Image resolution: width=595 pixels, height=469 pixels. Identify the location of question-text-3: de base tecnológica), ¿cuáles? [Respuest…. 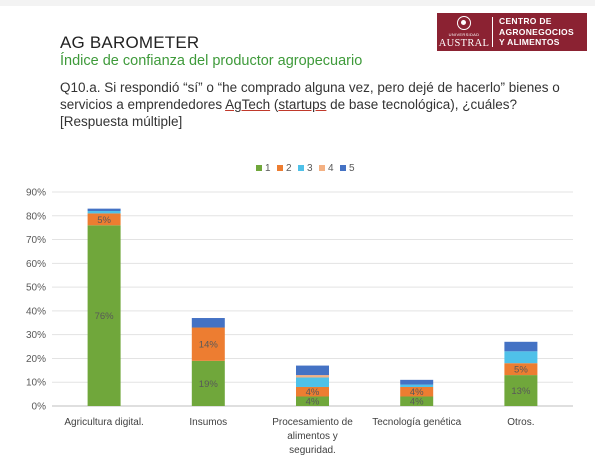
(289, 113).